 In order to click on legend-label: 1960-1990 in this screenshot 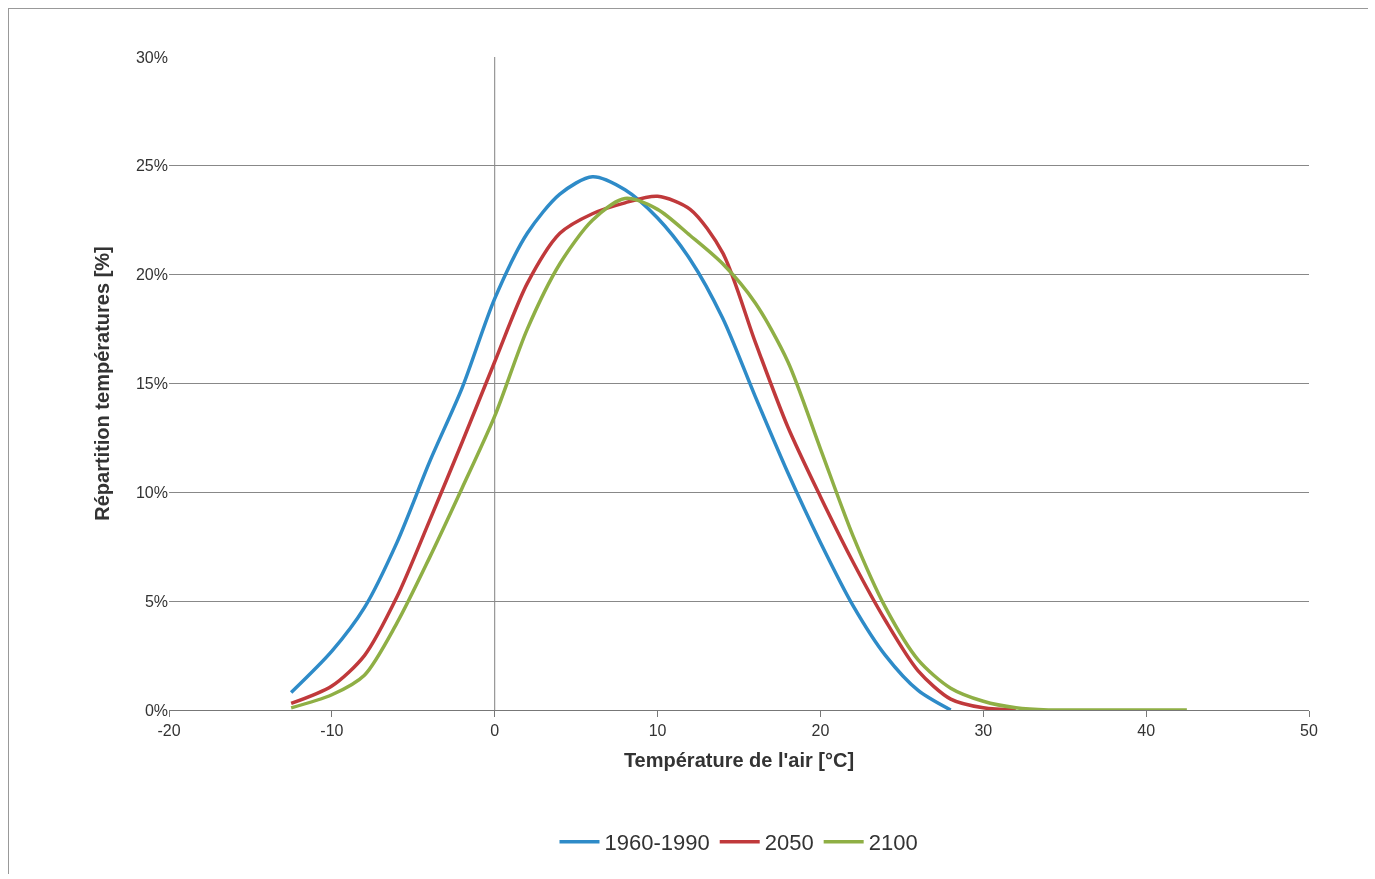, I will do `click(657, 843)`.